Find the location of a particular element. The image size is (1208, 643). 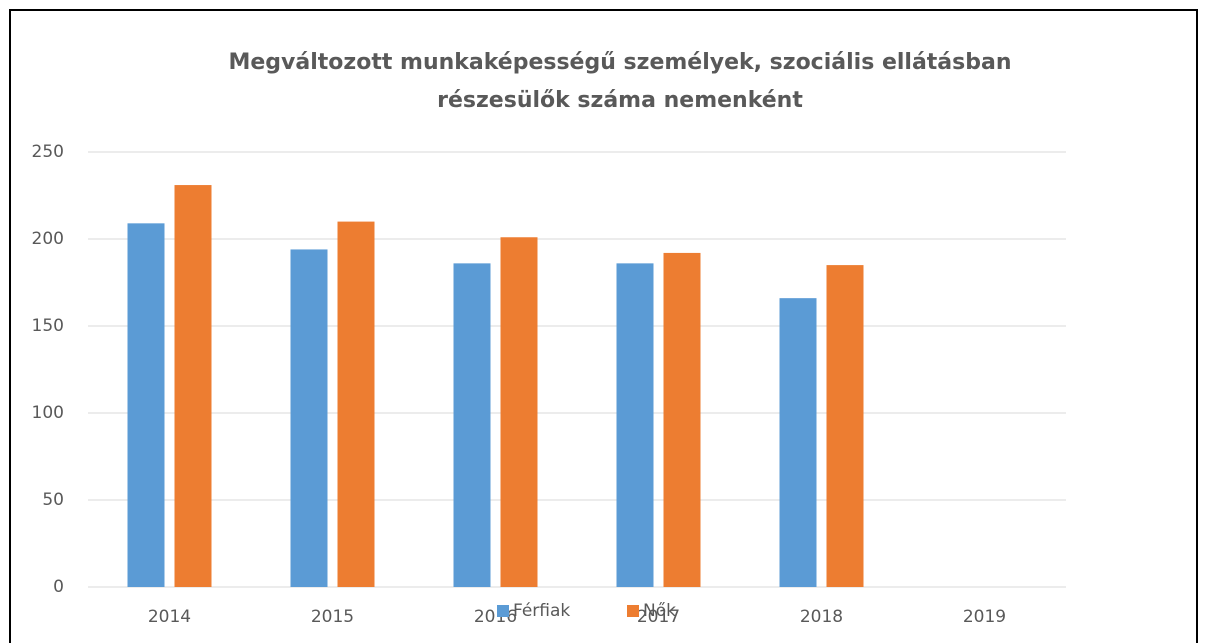

x-tick-label: 2015 is located at coordinates (332, 617).